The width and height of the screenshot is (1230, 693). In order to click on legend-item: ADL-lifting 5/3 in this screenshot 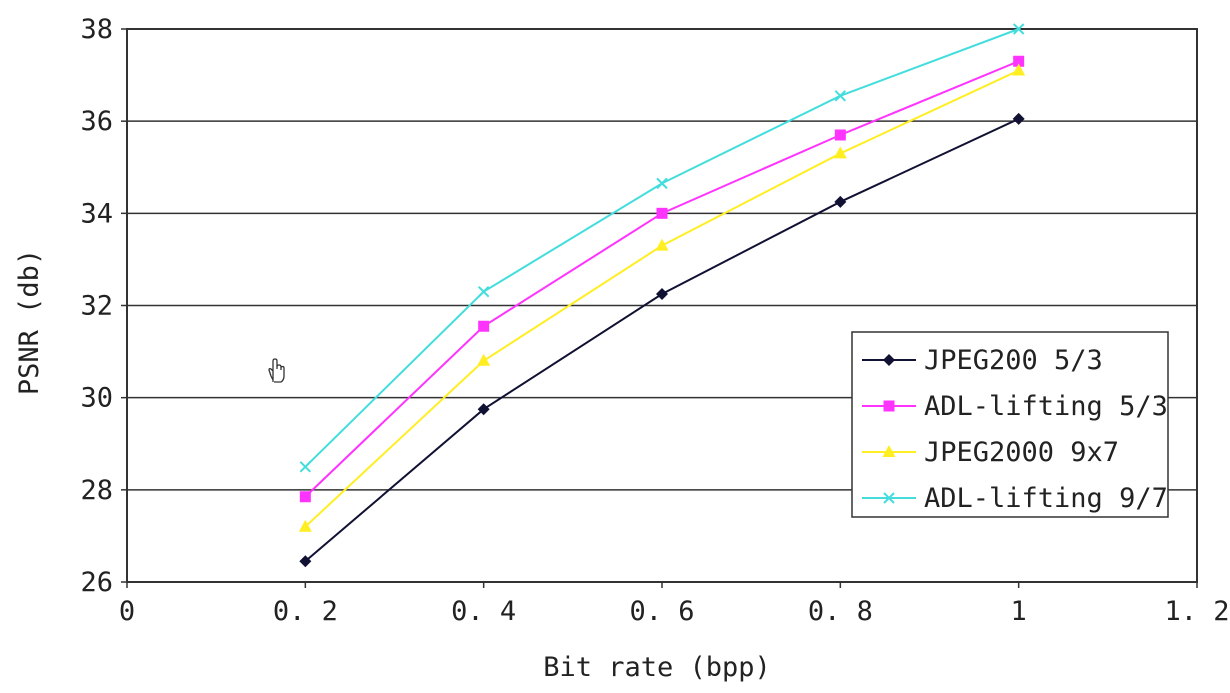, I will do `click(1015, 406)`.